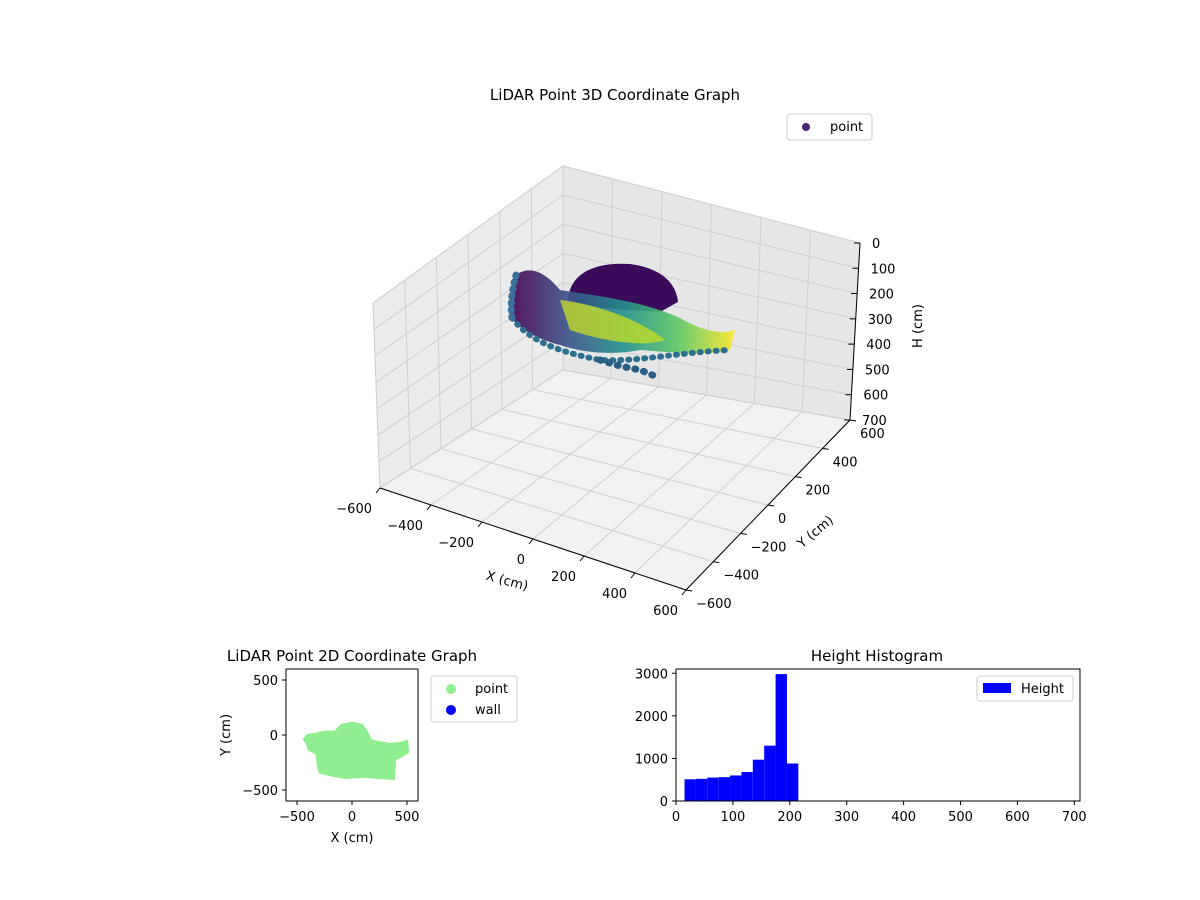  I want to click on x-axis-line, so click(533, 539).